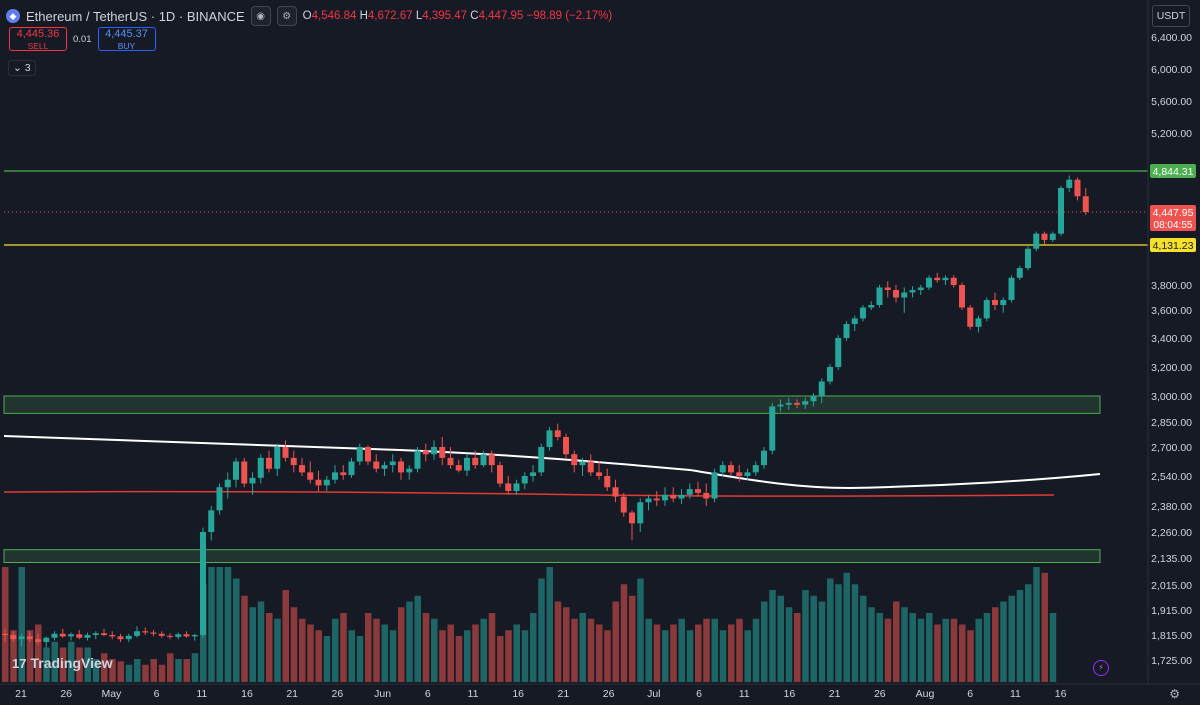 Image resolution: width=1200 pixels, height=705 pixels. I want to click on x-tick-label: 26, so click(880, 694).